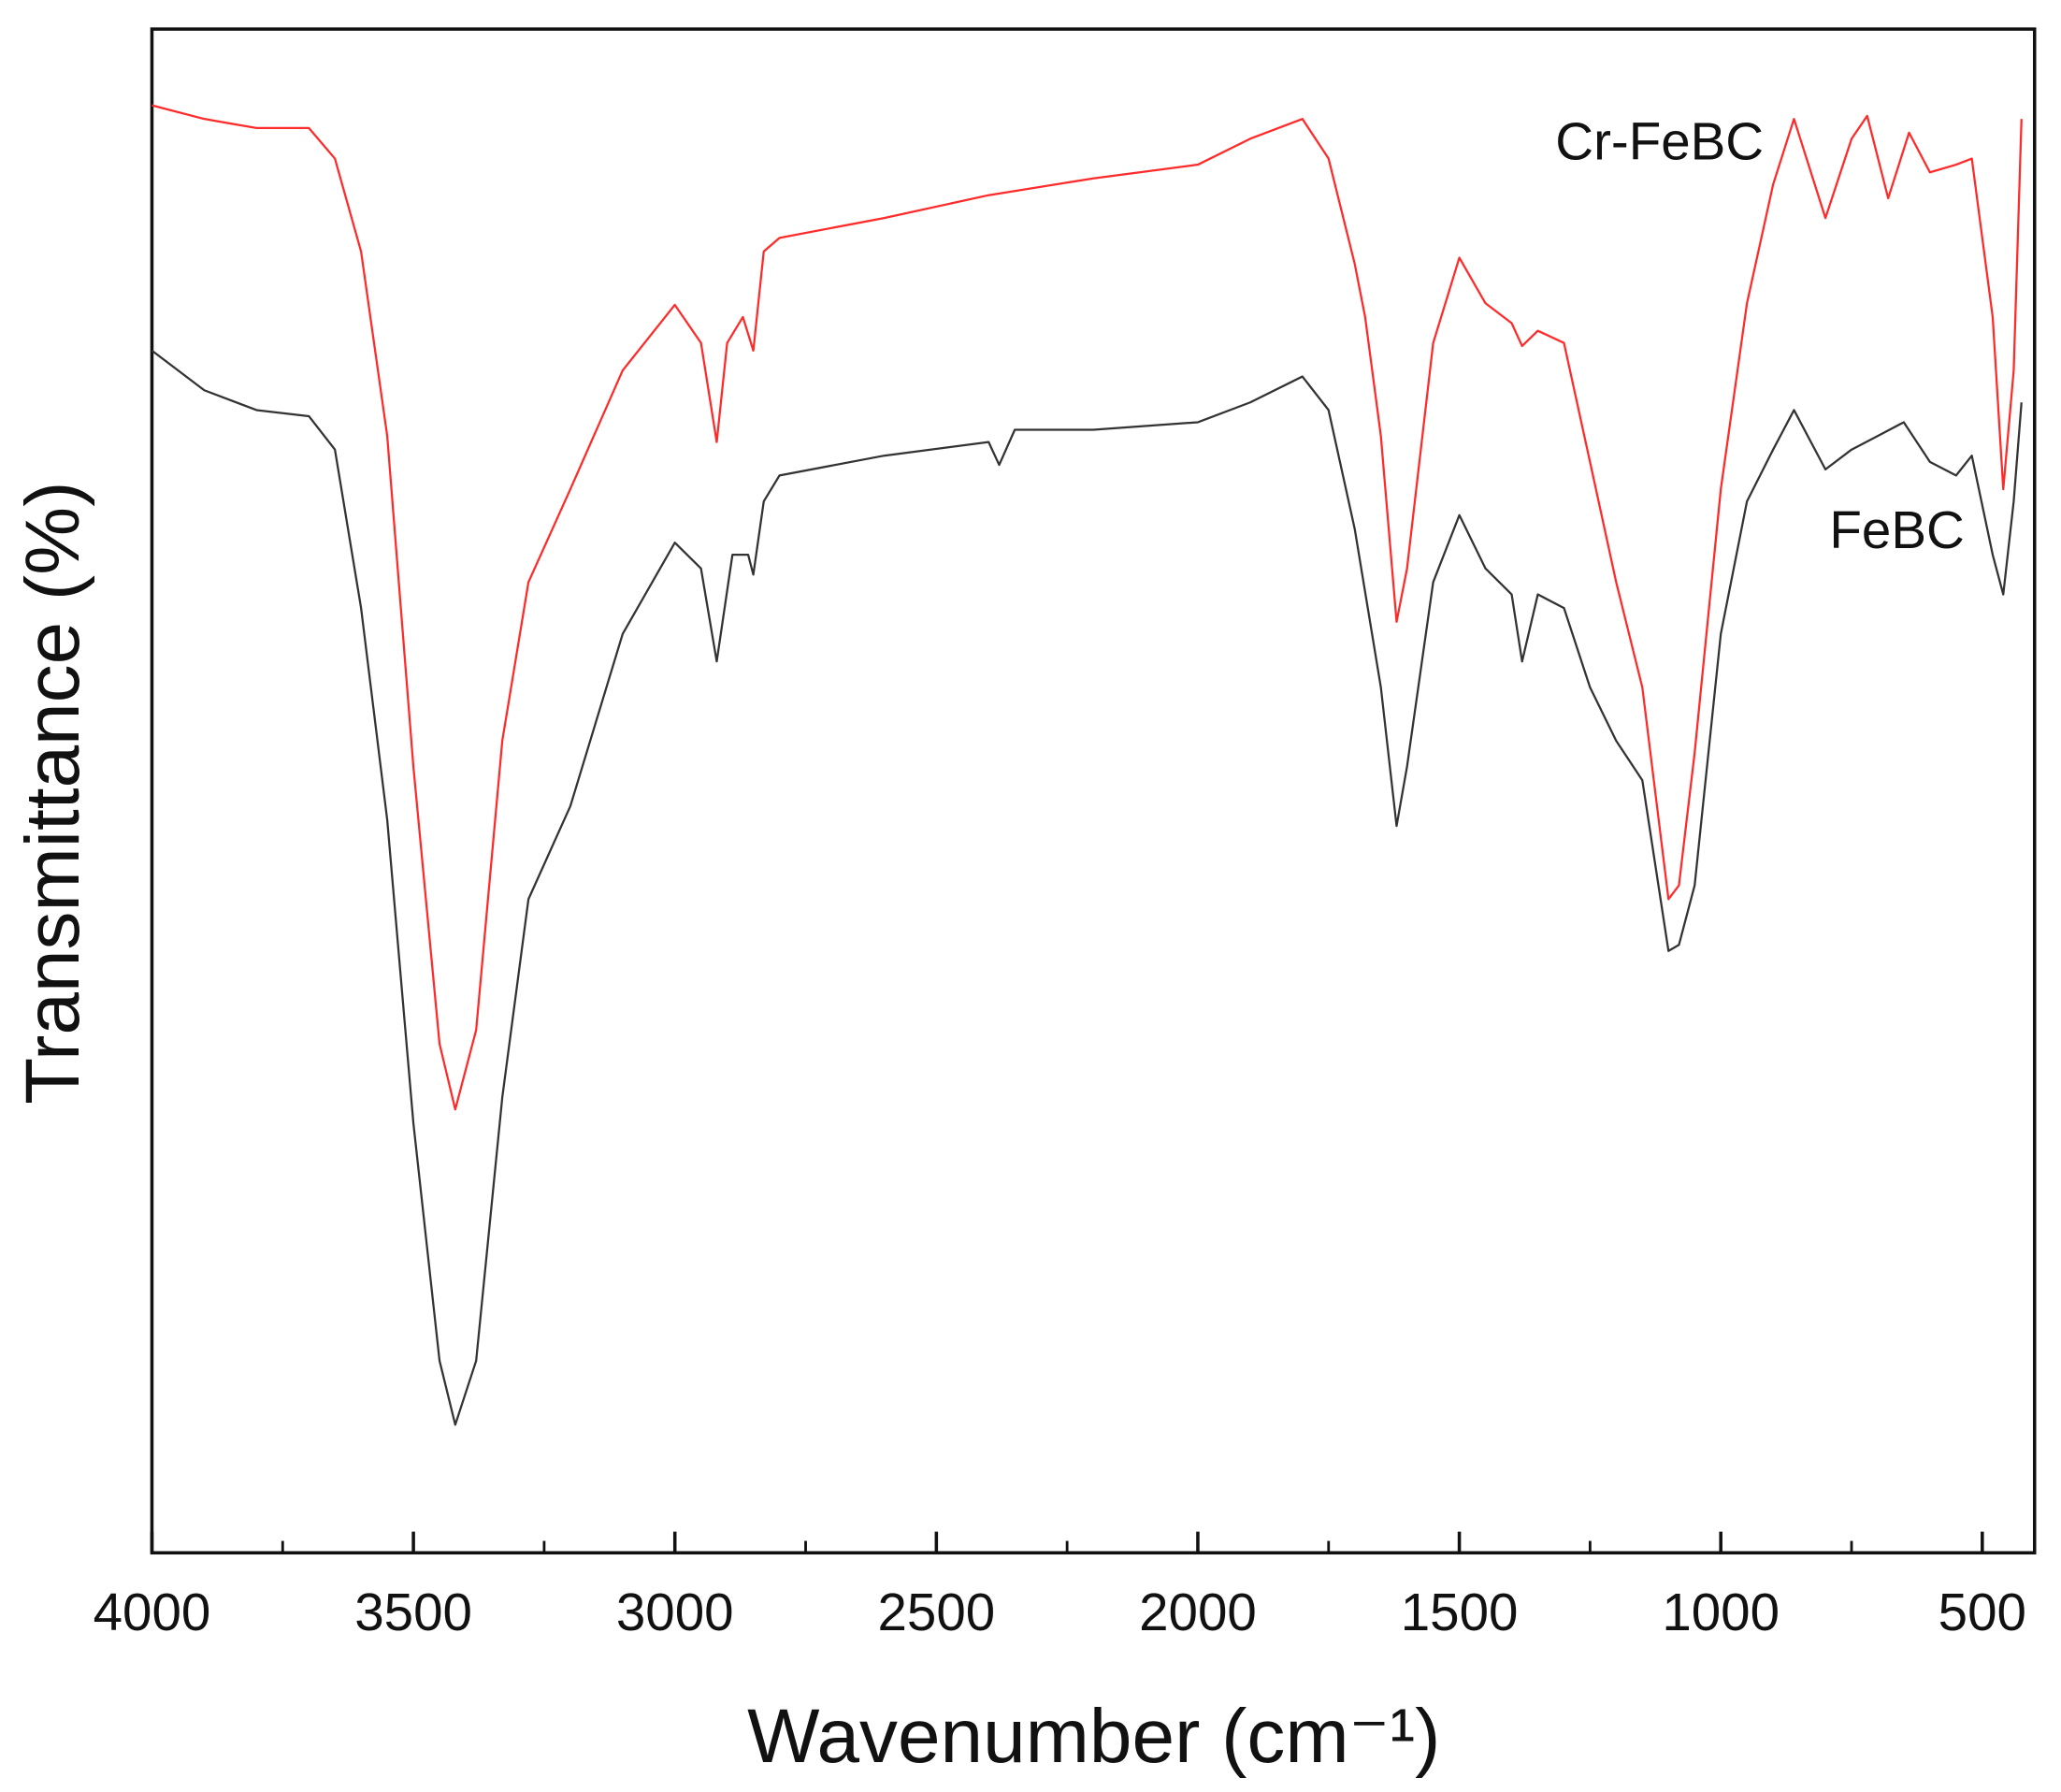 This screenshot has height=1792, width=2061. What do you see at coordinates (413, 1611) in the screenshot?
I see `x-tick-label: 3500` at bounding box center [413, 1611].